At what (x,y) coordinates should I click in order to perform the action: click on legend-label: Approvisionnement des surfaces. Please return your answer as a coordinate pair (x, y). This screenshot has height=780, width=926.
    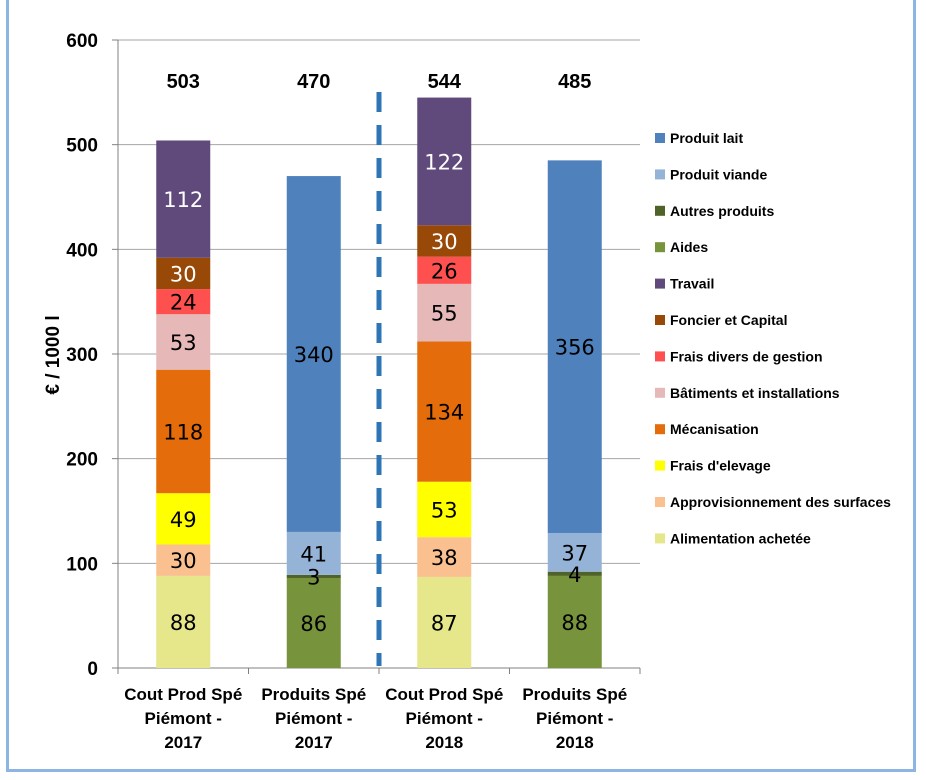
    Looking at the image, I should click on (780, 502).